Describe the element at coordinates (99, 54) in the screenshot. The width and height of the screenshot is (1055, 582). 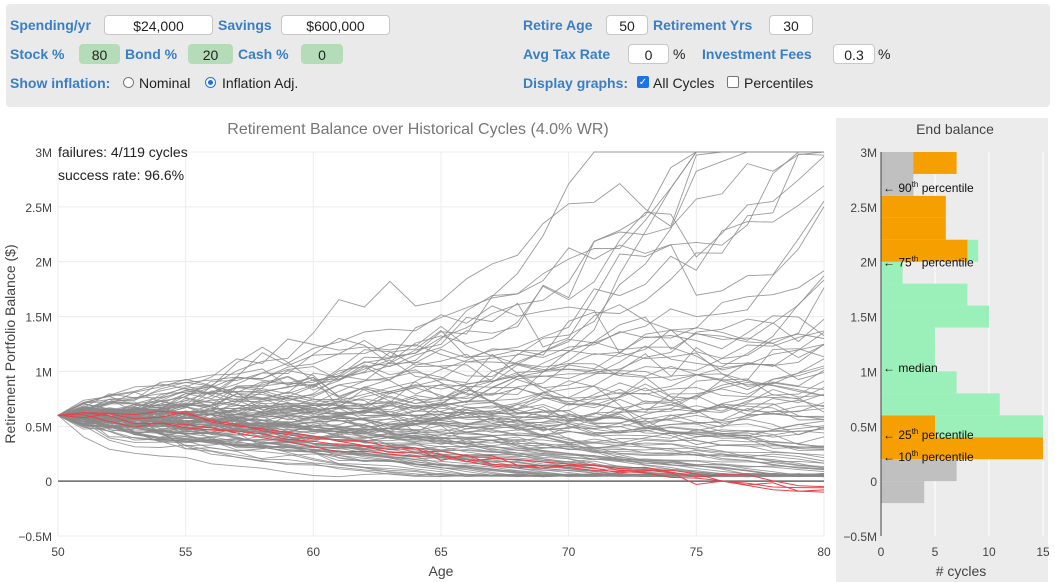
I see `stock-input: 80` at that location.